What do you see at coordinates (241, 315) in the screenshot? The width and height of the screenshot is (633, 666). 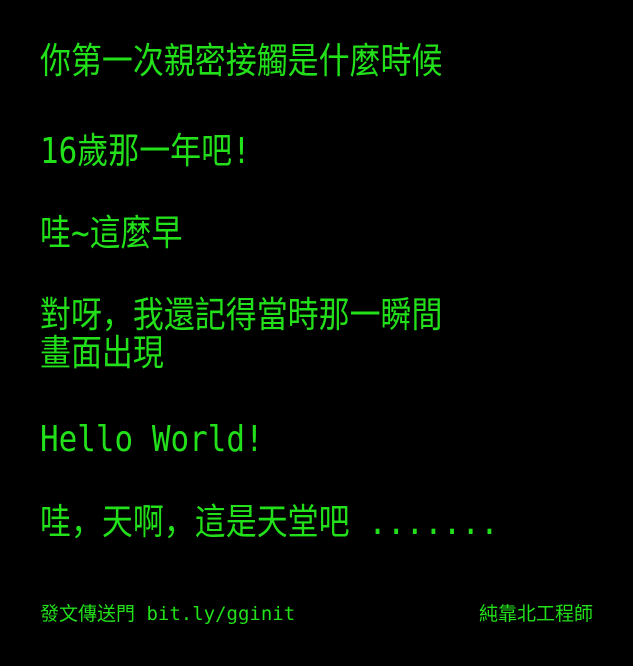 I see `dialogue-memory-line-1: 對呀，我還記得當時那一瞬間` at bounding box center [241, 315].